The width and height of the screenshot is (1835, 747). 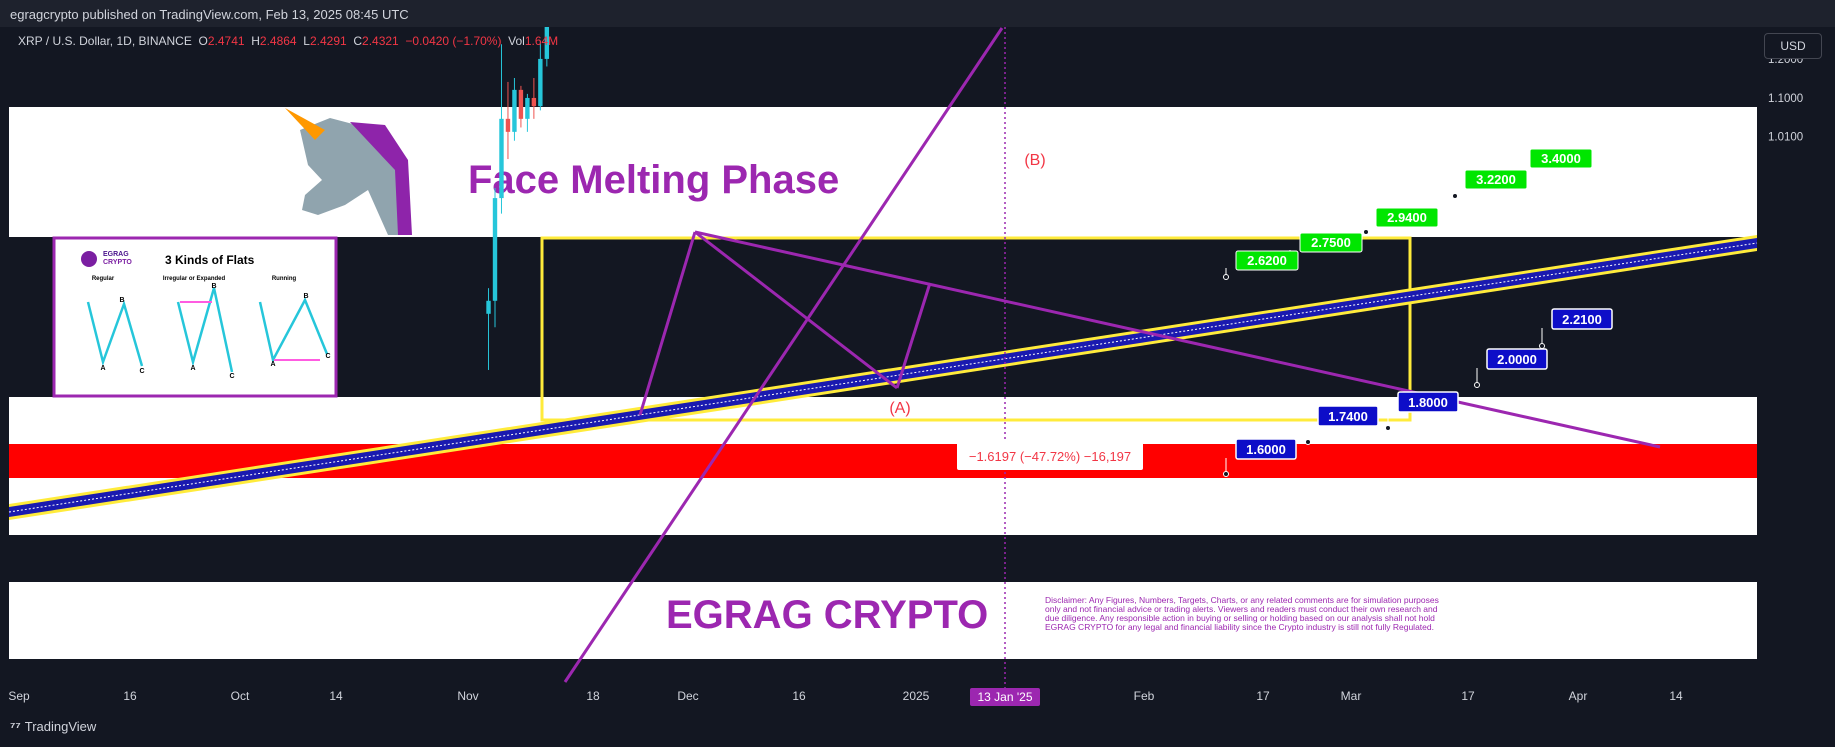 What do you see at coordinates (278, 41) in the screenshot?
I see `high-value: 2.4864` at bounding box center [278, 41].